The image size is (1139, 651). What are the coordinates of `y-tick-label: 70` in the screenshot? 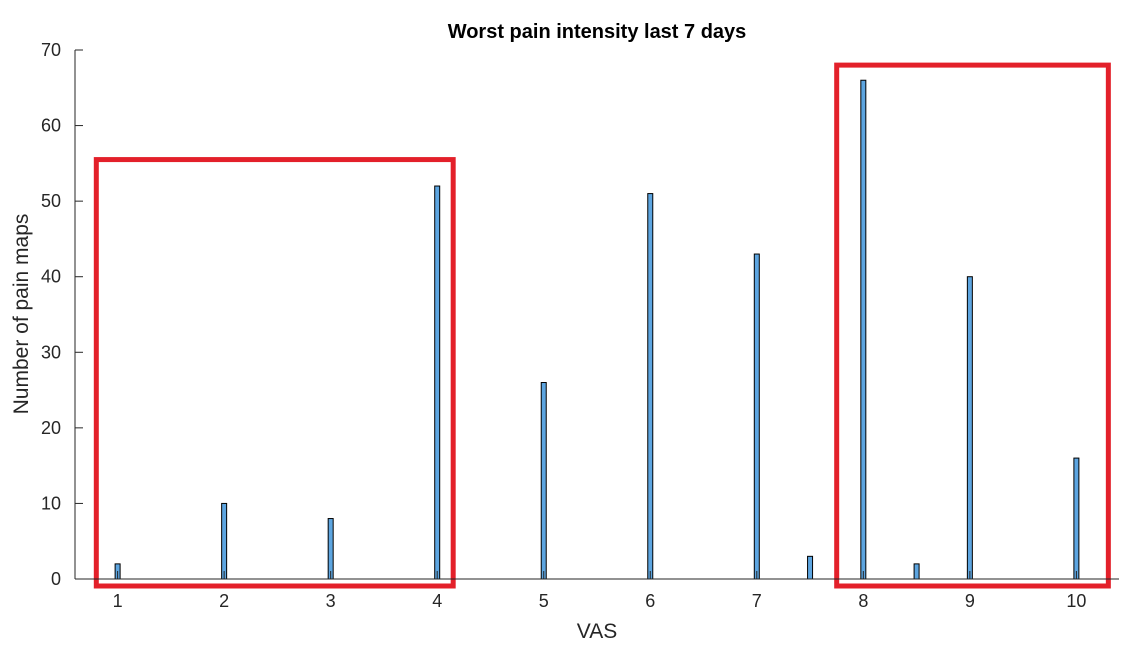 It's located at (51, 50).